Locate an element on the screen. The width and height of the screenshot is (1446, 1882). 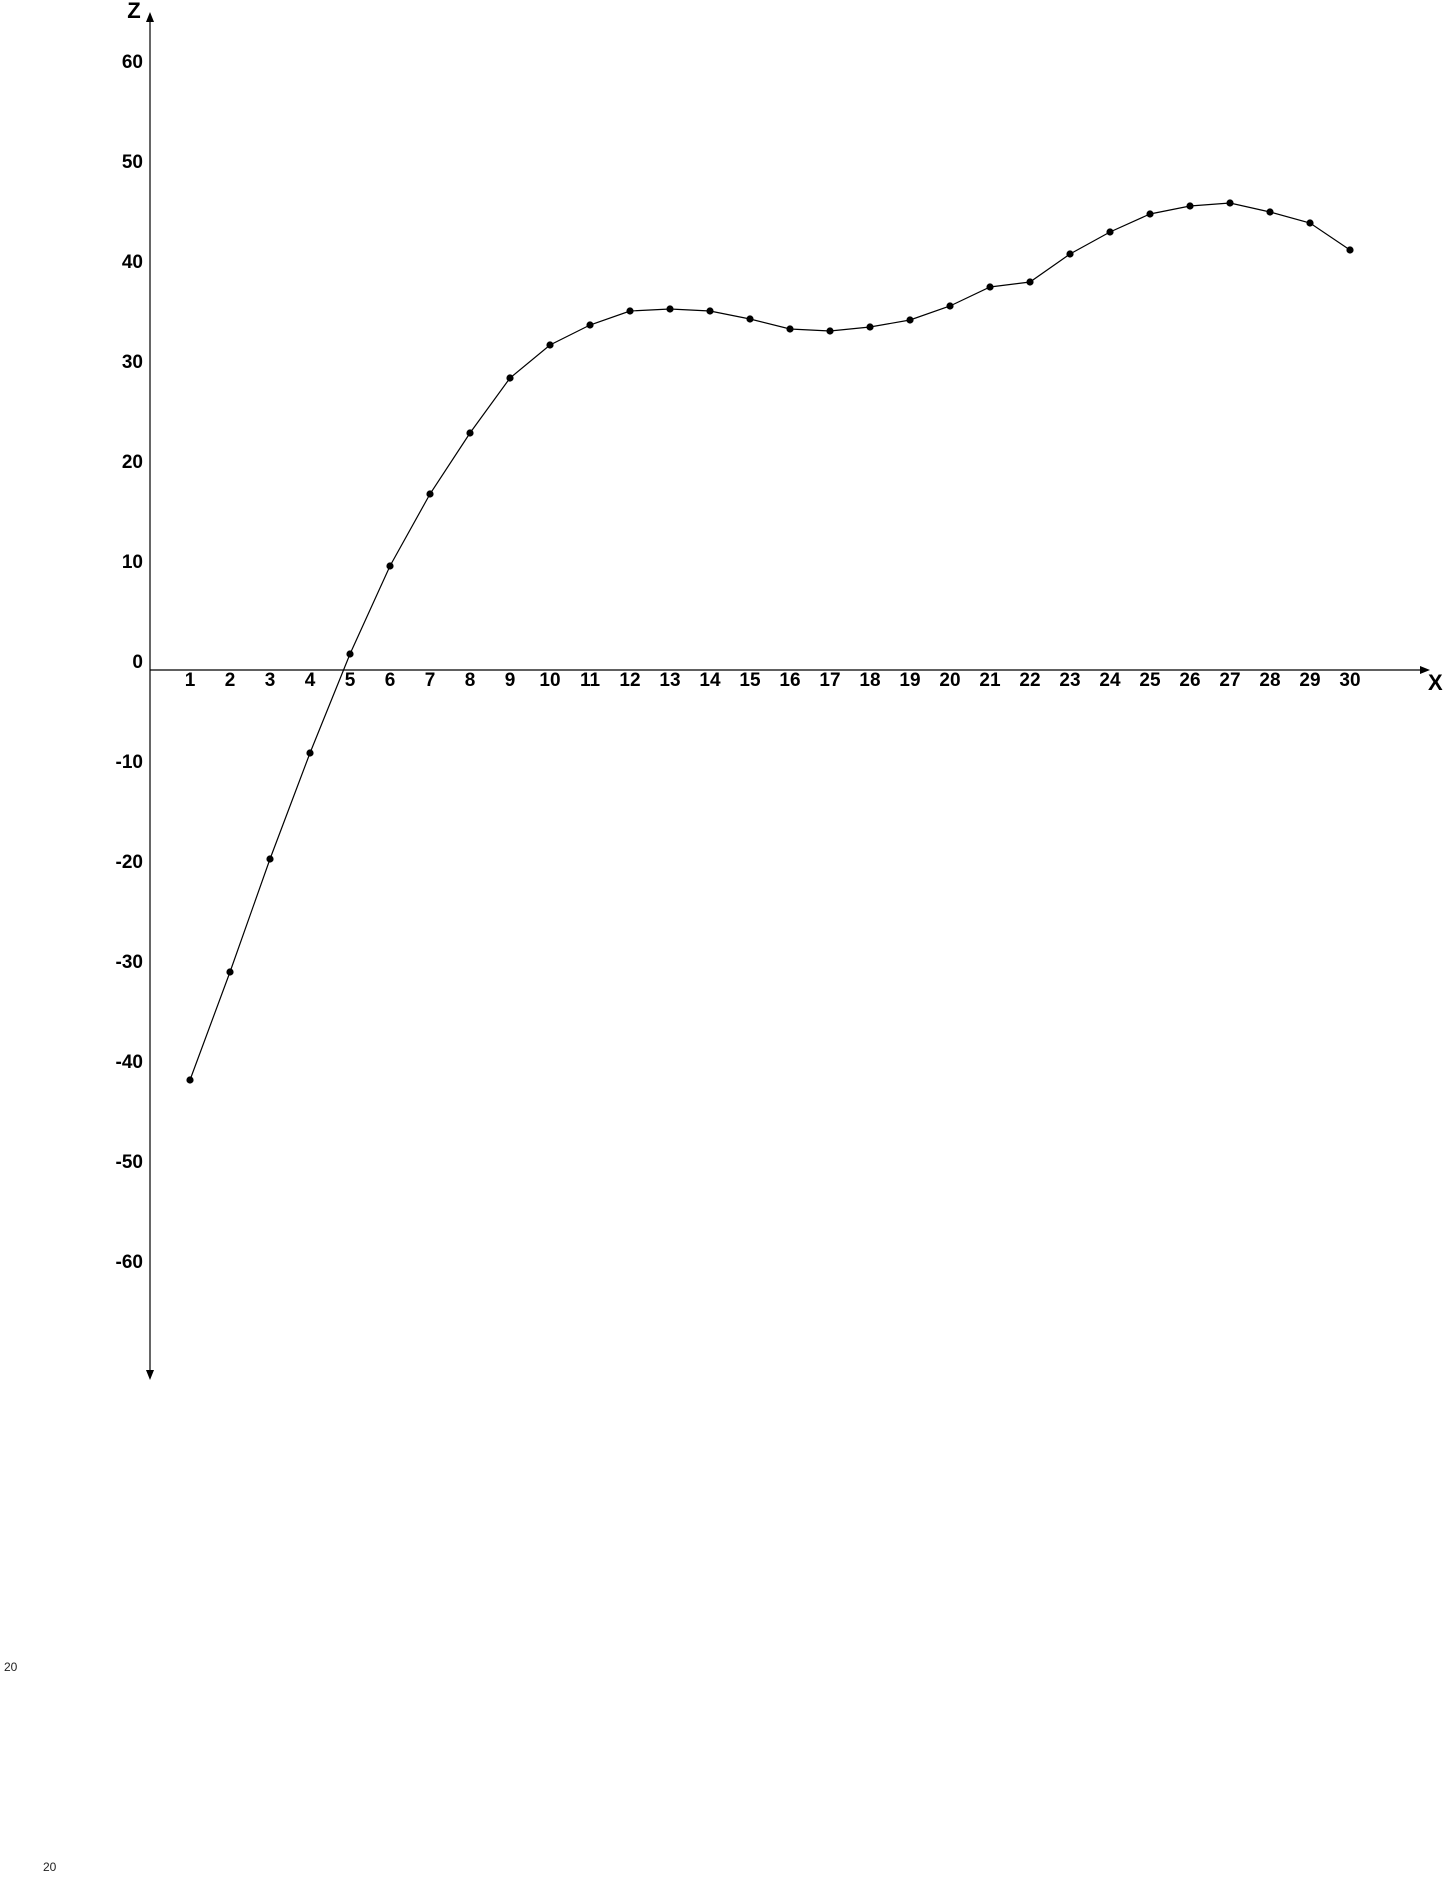
x-tick-label: 9 is located at coordinates (510, 680).